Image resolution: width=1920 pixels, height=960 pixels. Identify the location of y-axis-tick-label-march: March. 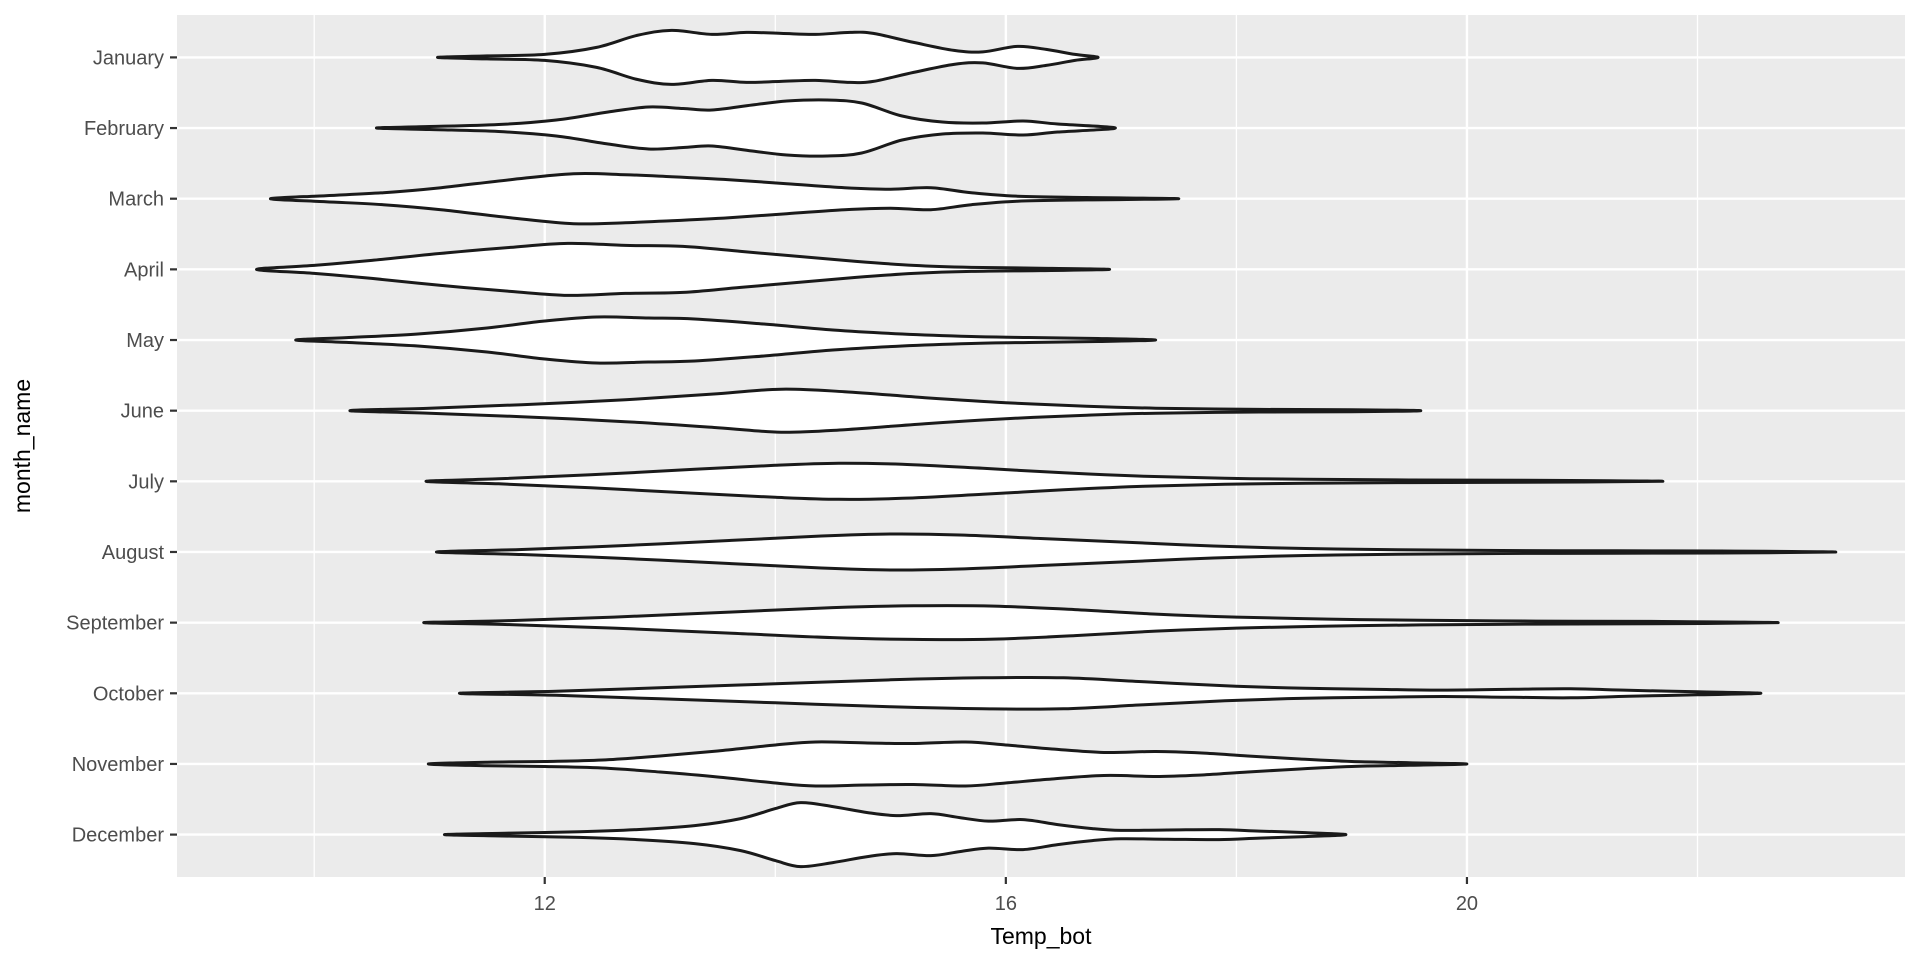
(136, 200).